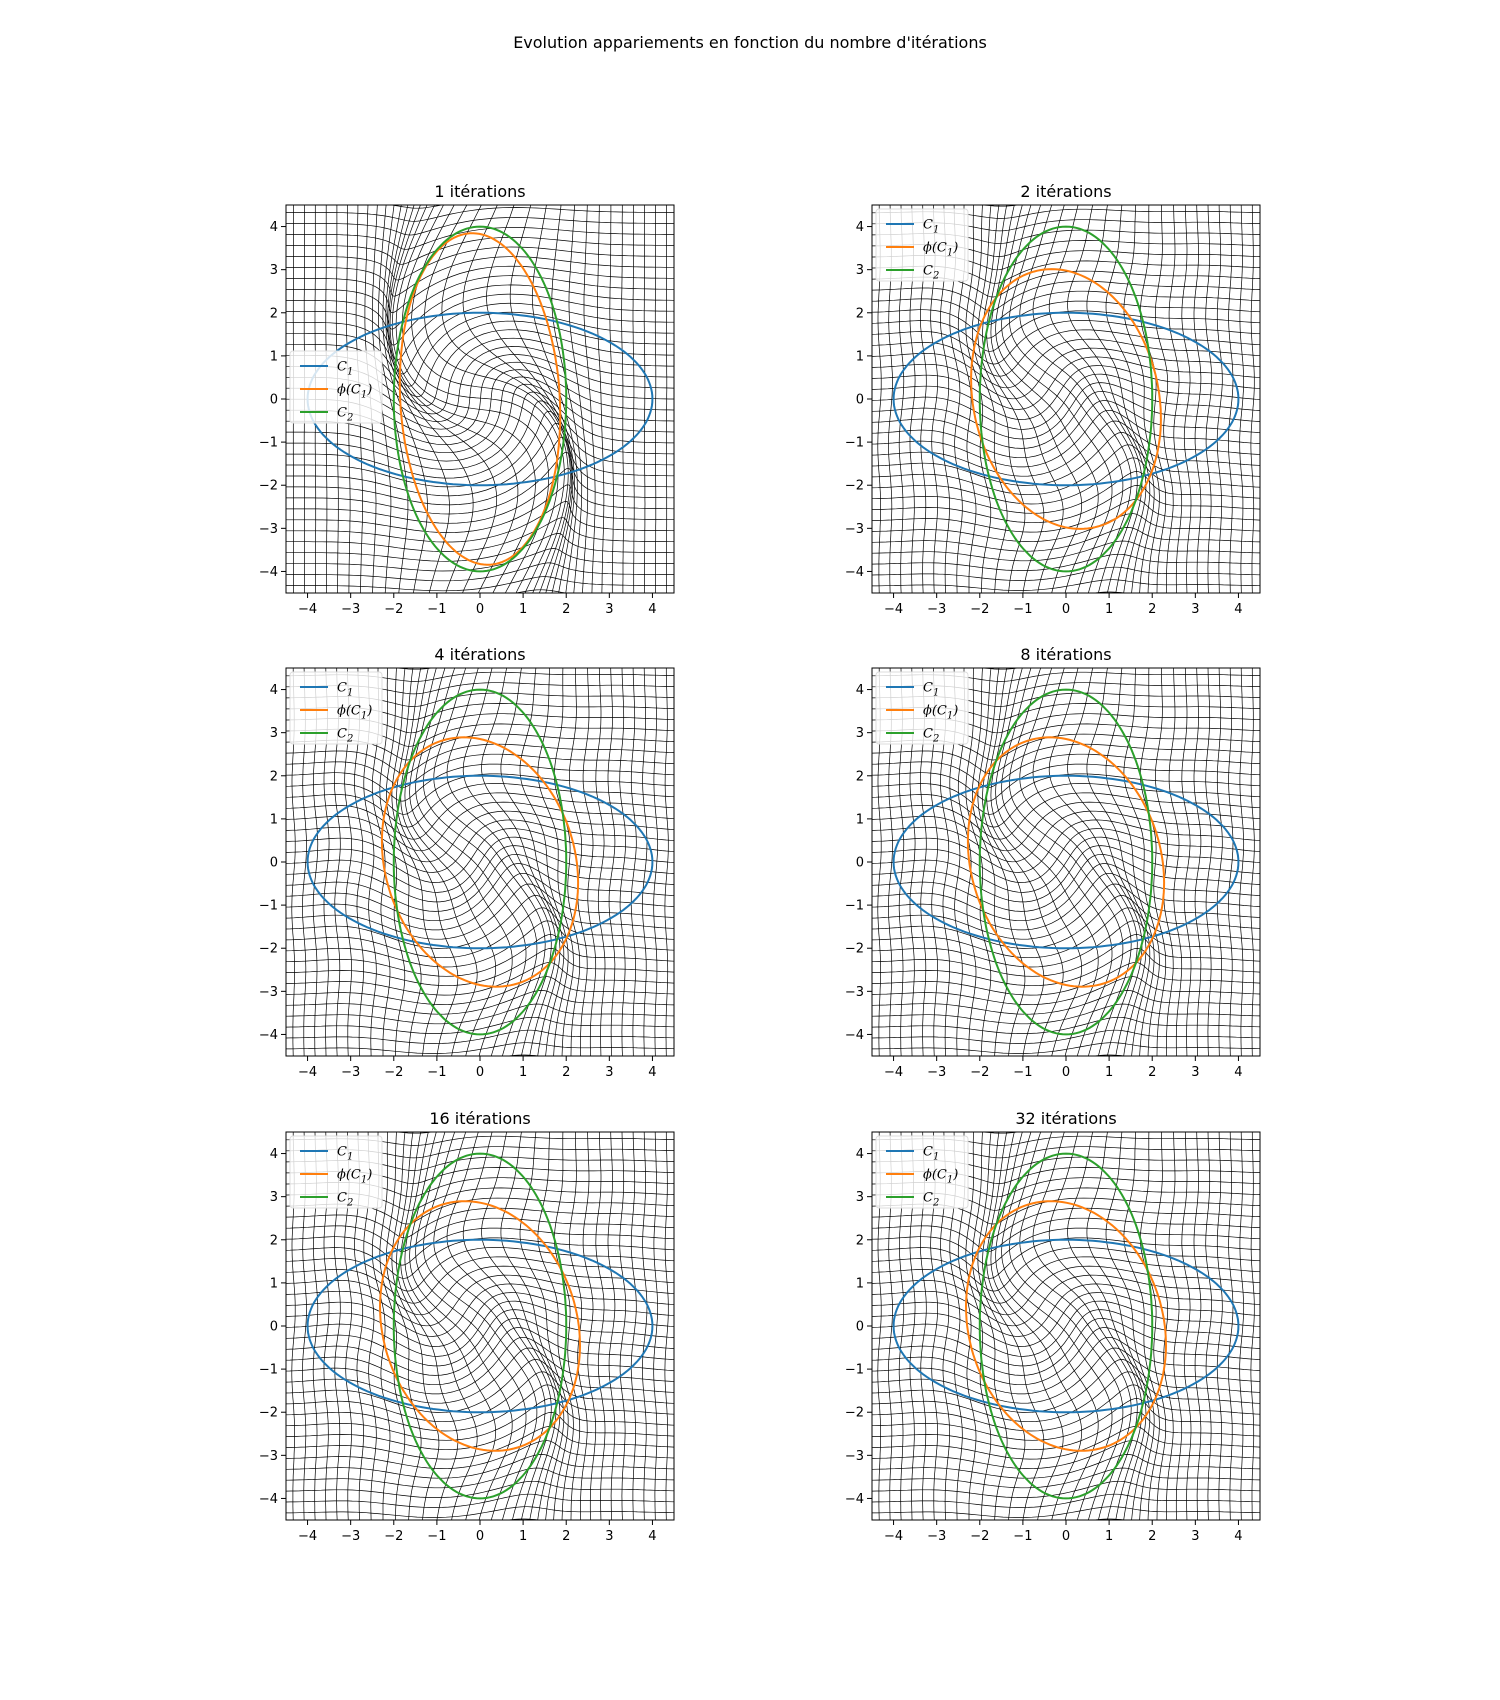 The width and height of the screenshot is (1500, 1700). Describe the element at coordinates (860, 819) in the screenshot. I see `y-tick-label: 1` at that location.